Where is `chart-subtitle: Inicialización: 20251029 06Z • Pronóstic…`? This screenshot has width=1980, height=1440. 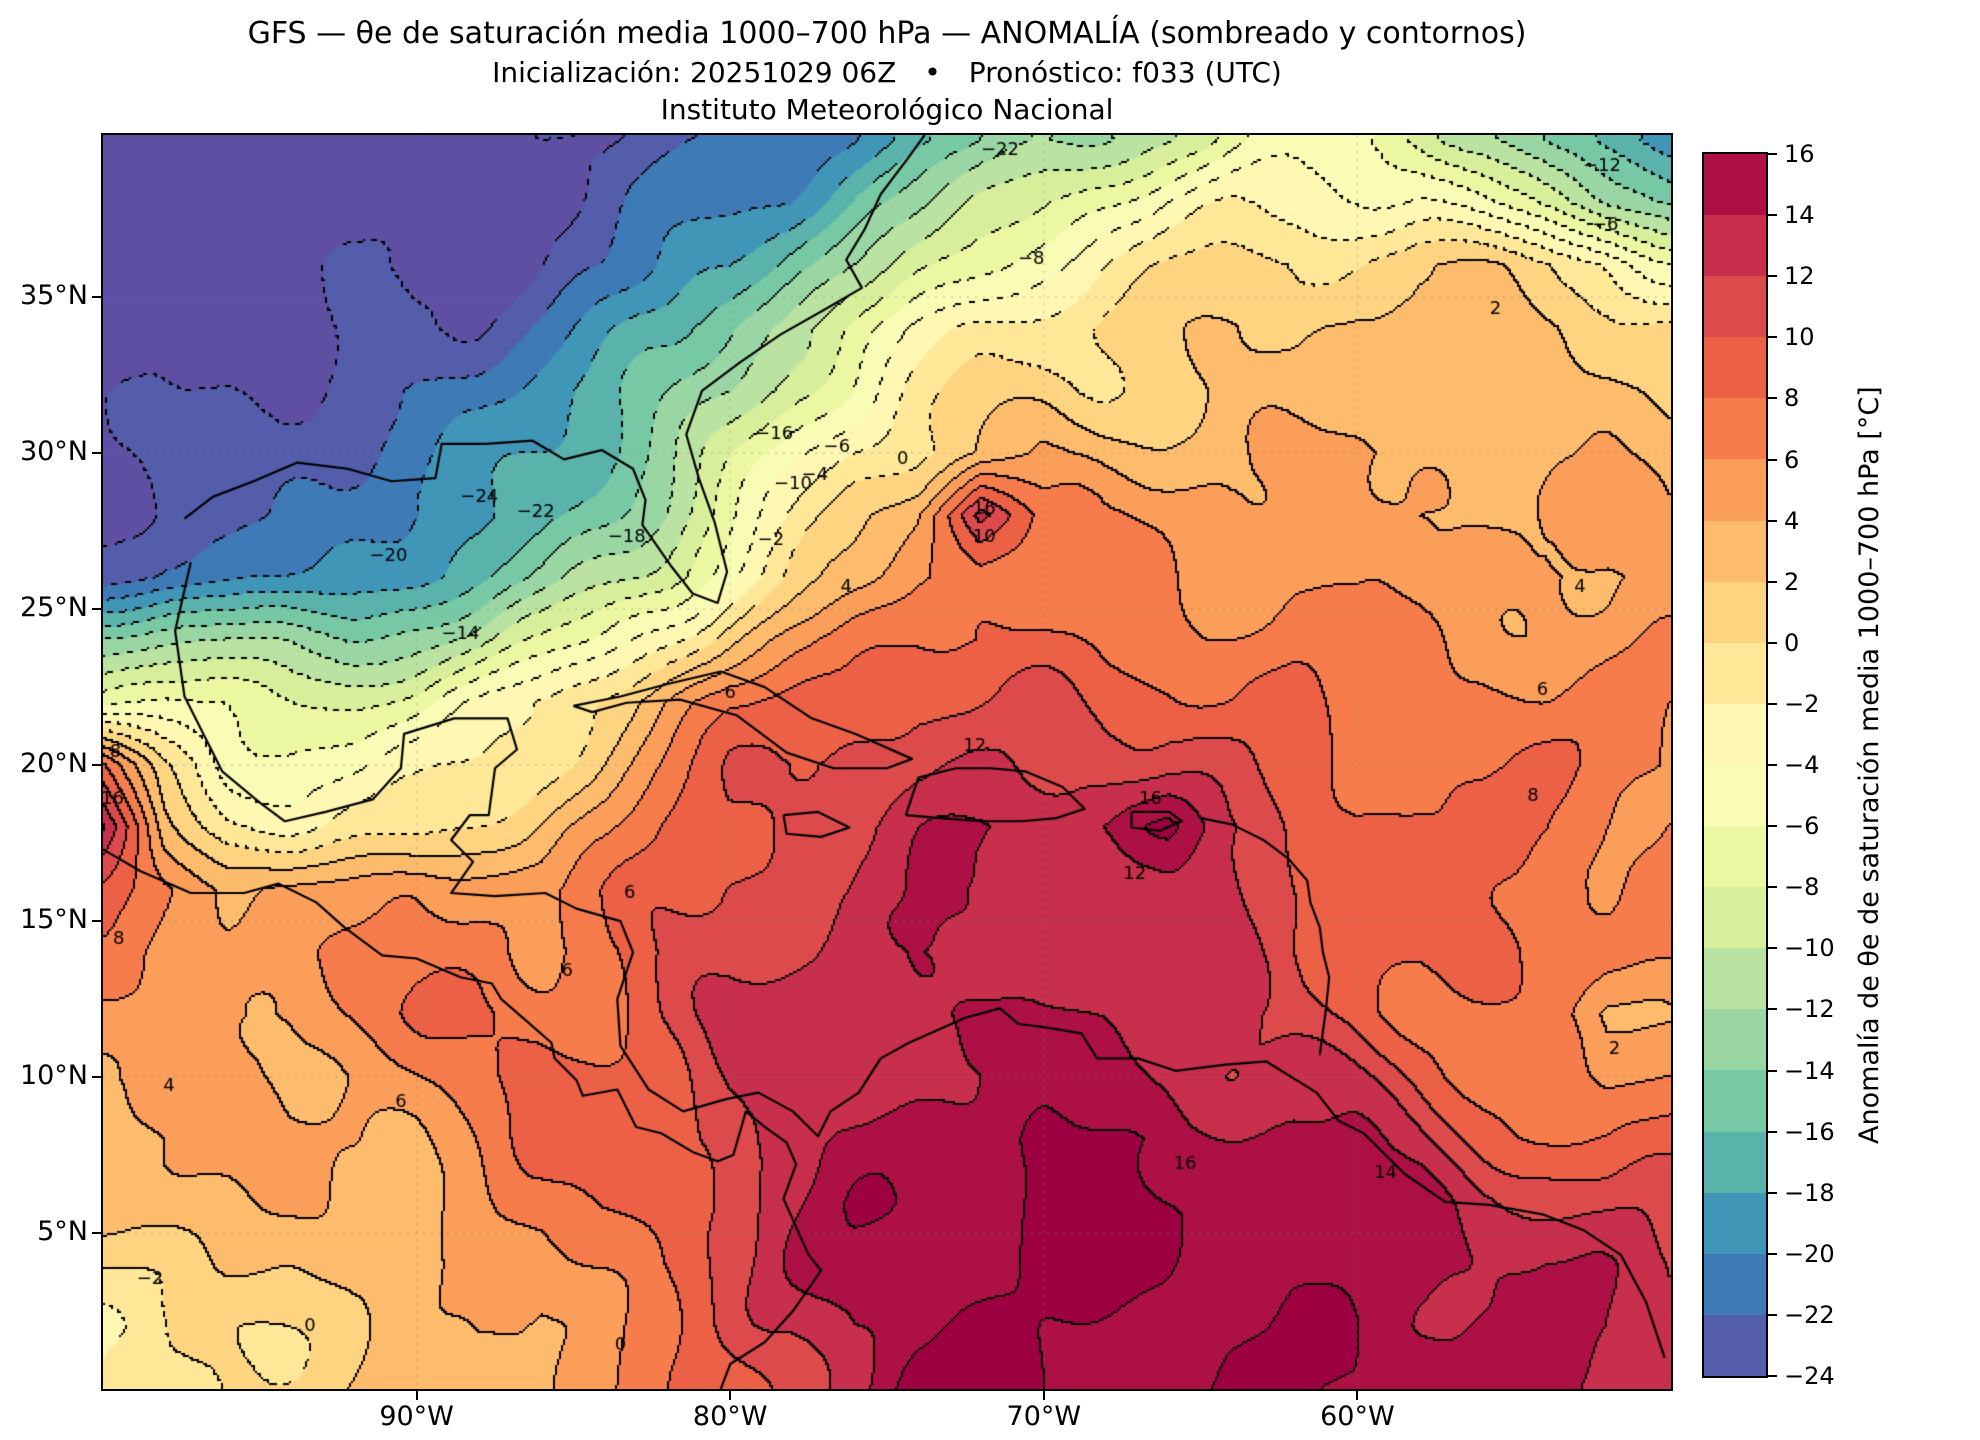
chart-subtitle: Inicialización: 20251029 06Z • Pronóstic… is located at coordinates (887, 72).